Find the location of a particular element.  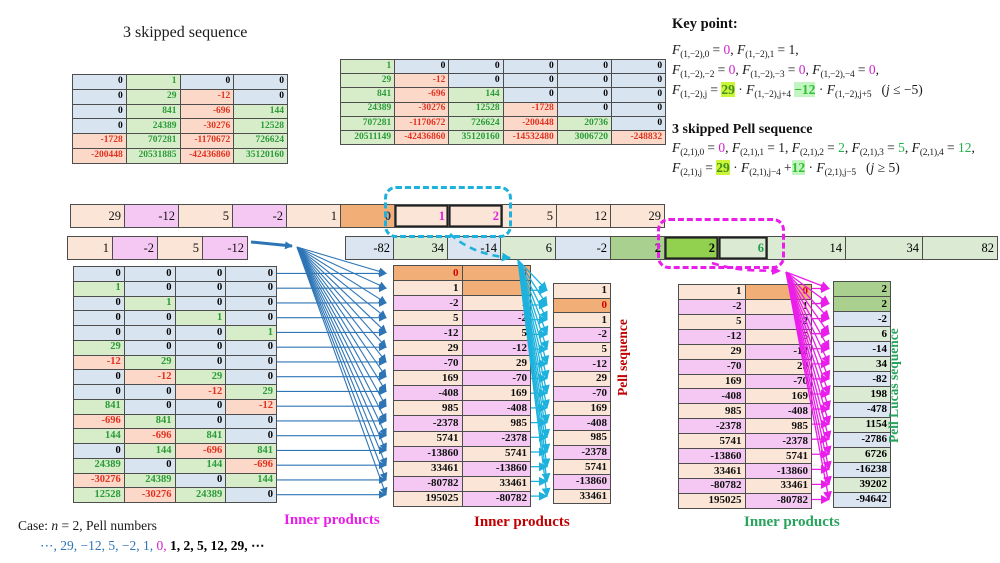

cell: 3006720 is located at coordinates (584, 138).